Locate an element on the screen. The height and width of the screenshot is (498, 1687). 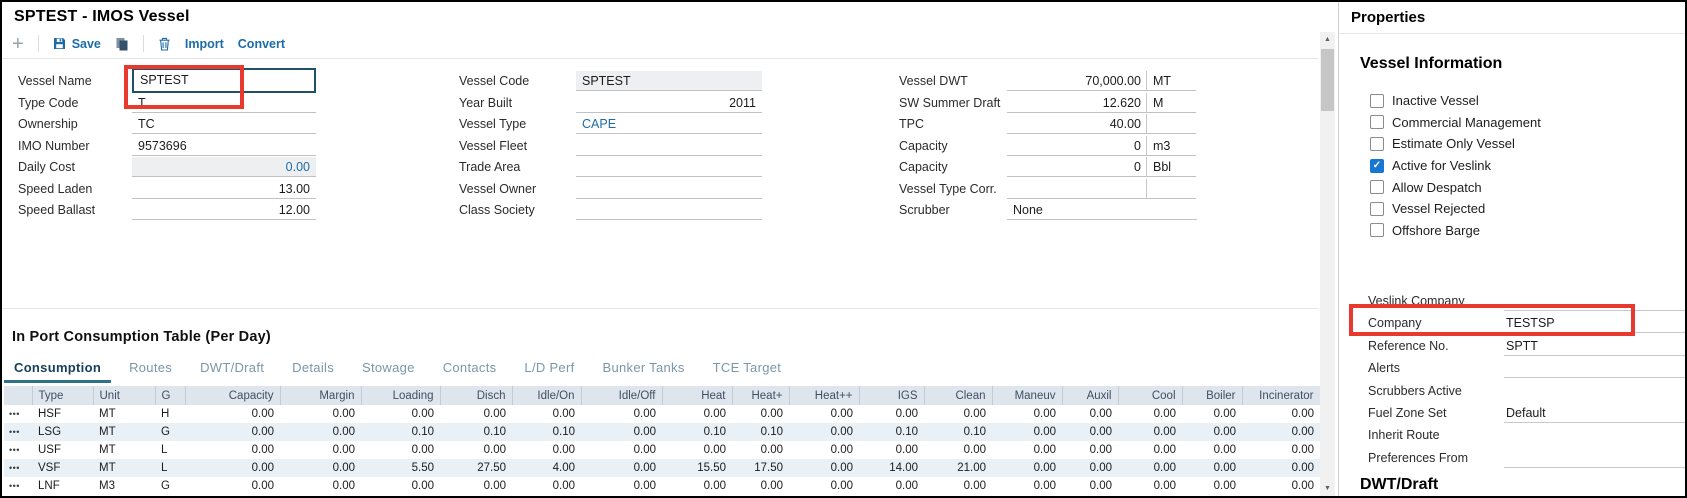
property-alerts is located at coordinates (1594, 368).